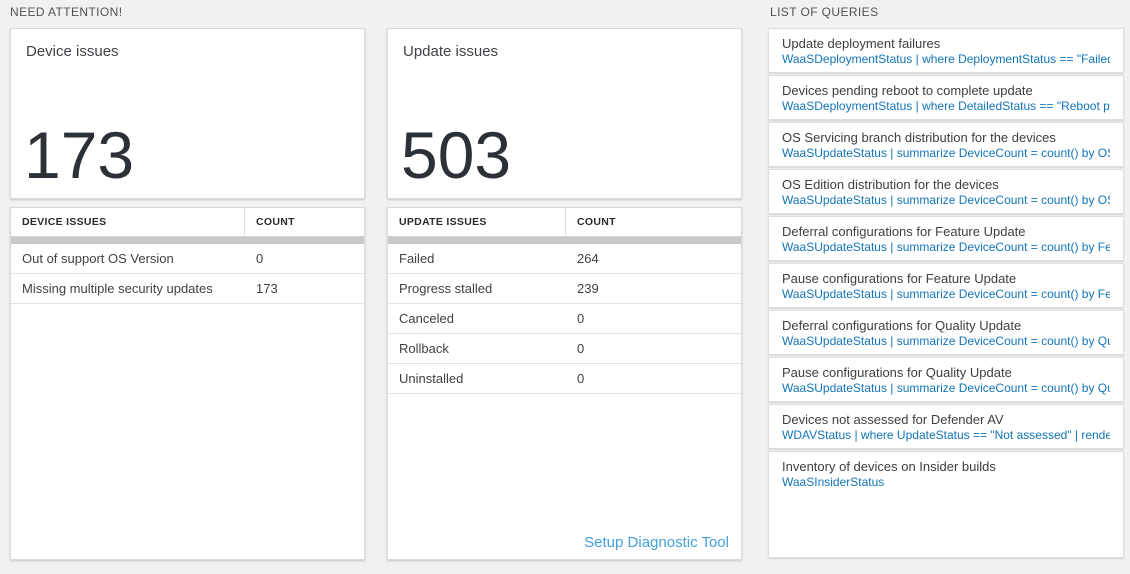  I want to click on issue-count-cell: 264, so click(588, 258).